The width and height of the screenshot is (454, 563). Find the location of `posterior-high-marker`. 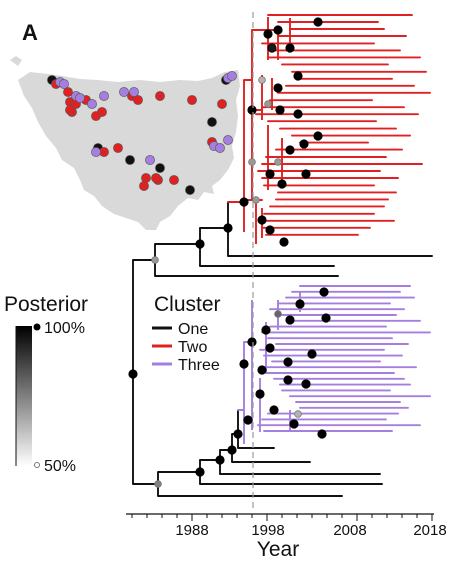

posterior-high-marker is located at coordinates (37, 327).